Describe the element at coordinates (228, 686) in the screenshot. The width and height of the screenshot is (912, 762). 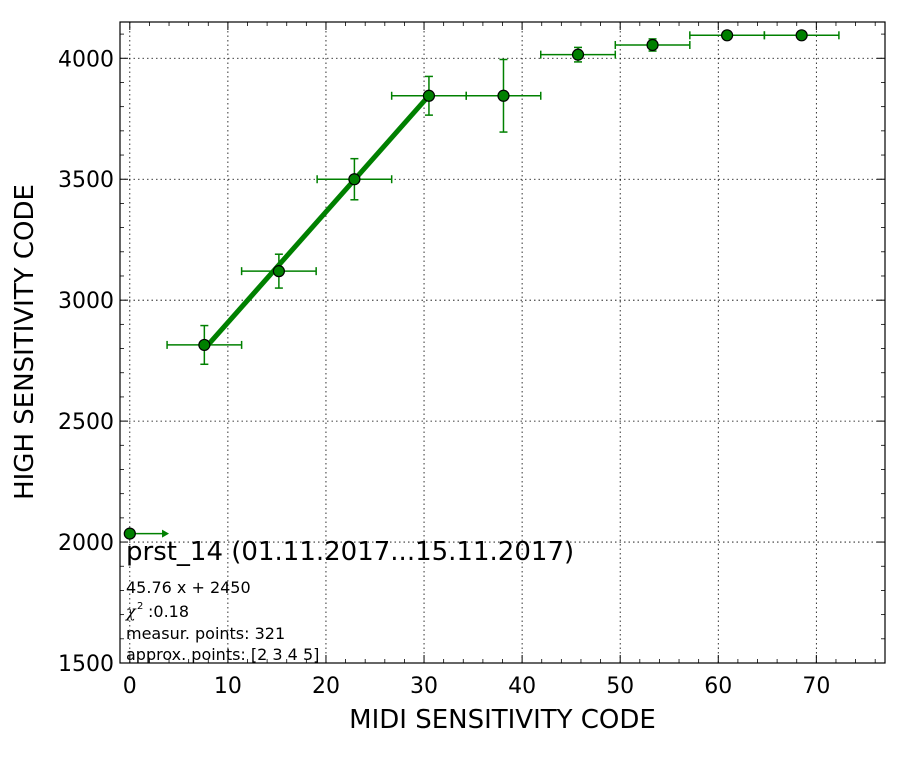
I see `x-tick-label: 10` at that location.